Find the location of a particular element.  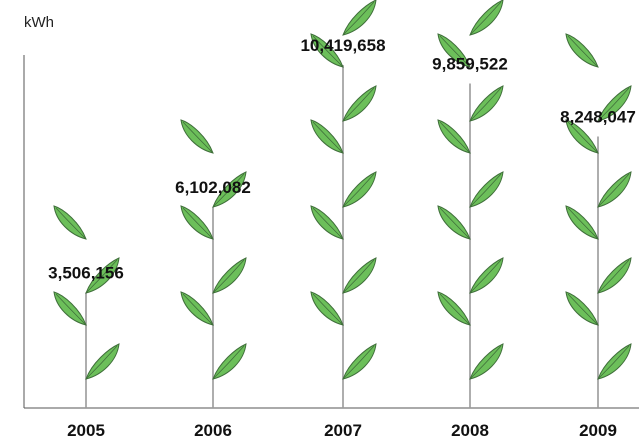

plant-2006: 6,102,082 2006 is located at coordinates (213, 279).